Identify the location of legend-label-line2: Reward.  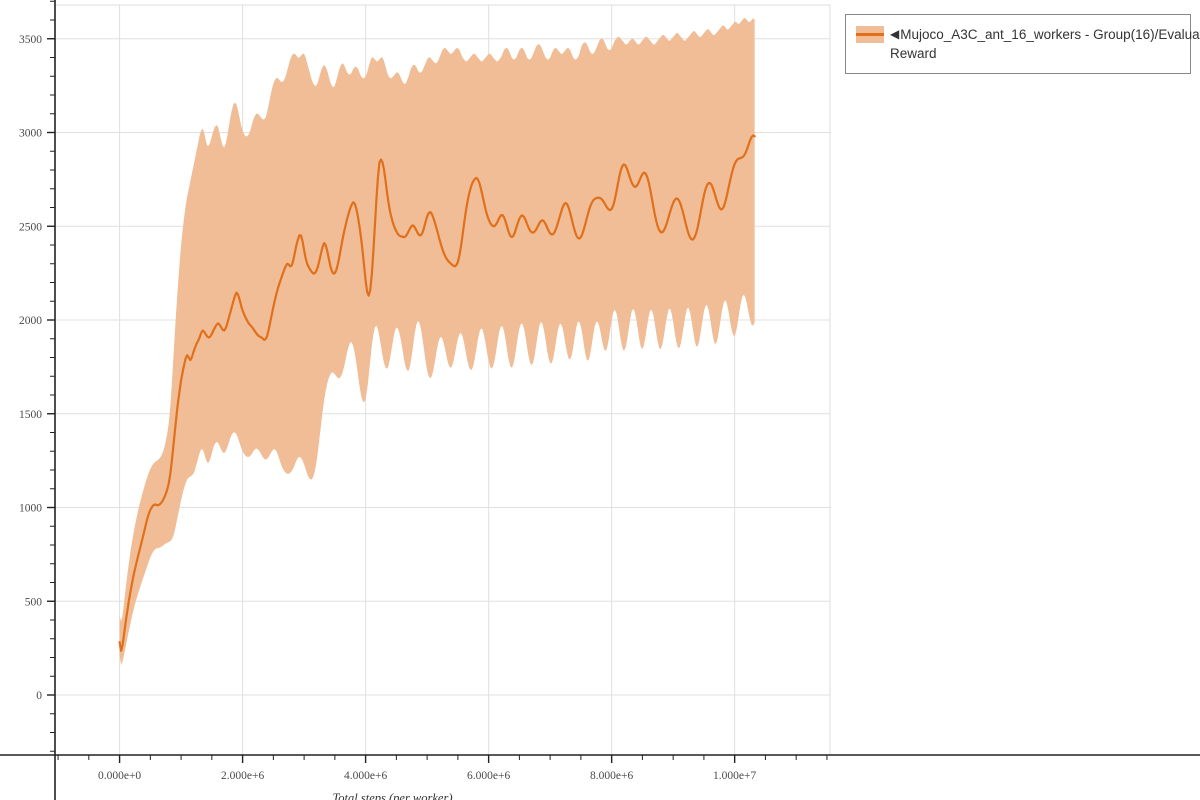
(913, 53).